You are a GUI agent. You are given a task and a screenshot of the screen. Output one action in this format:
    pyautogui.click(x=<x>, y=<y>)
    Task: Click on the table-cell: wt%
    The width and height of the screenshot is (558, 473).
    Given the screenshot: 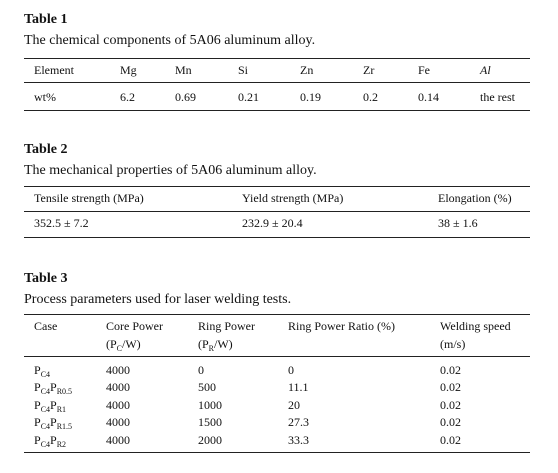 What is the action you would take?
    pyautogui.click(x=45, y=97)
    